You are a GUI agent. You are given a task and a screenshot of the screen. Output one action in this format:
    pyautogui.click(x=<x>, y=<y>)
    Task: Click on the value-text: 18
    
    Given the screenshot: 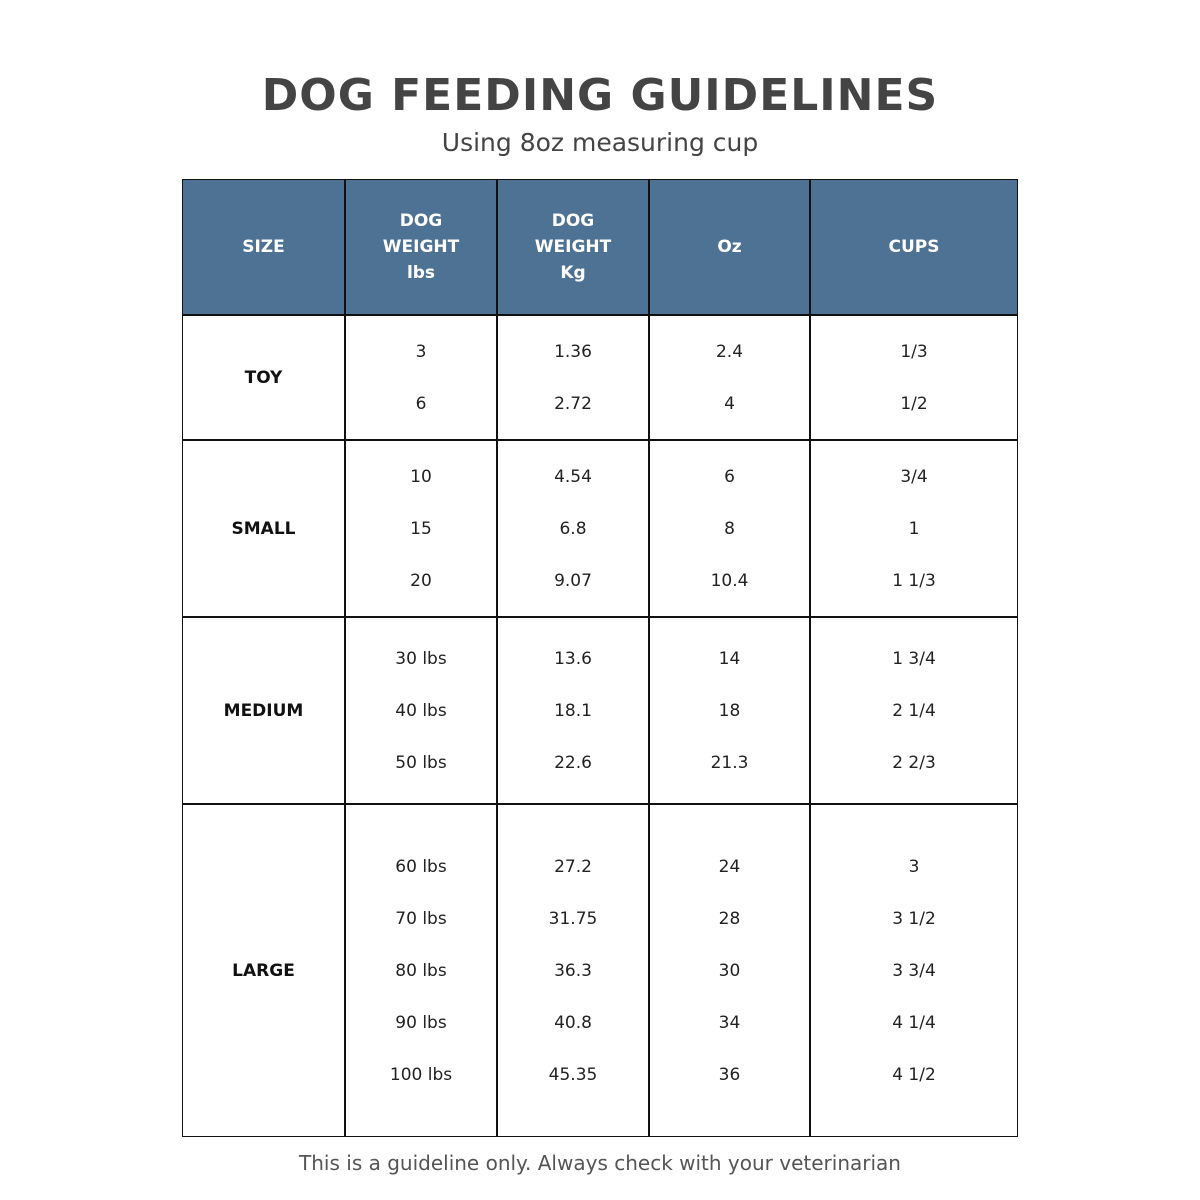 What is the action you would take?
    pyautogui.click(x=729, y=710)
    